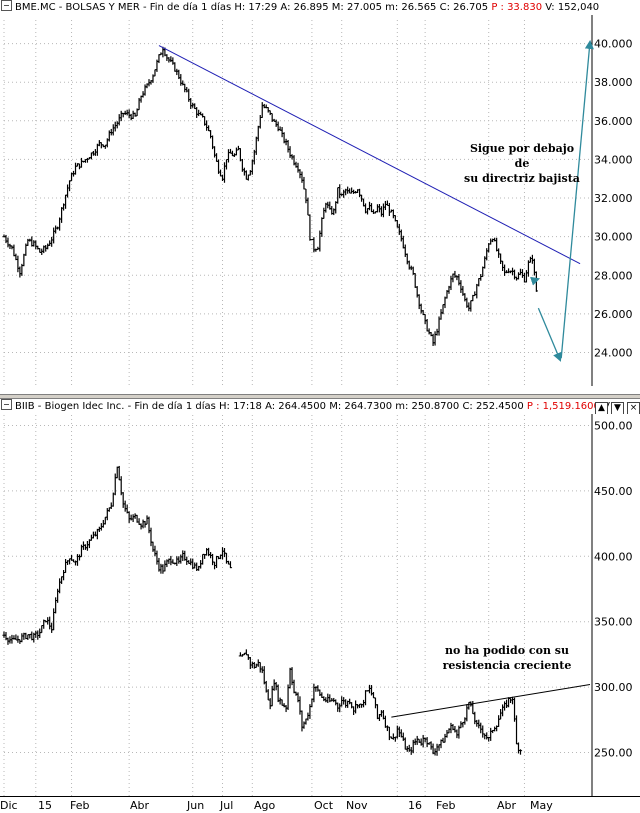  Describe the element at coordinates (633, 408) in the screenshot. I see `close-icon: ×` at that location.